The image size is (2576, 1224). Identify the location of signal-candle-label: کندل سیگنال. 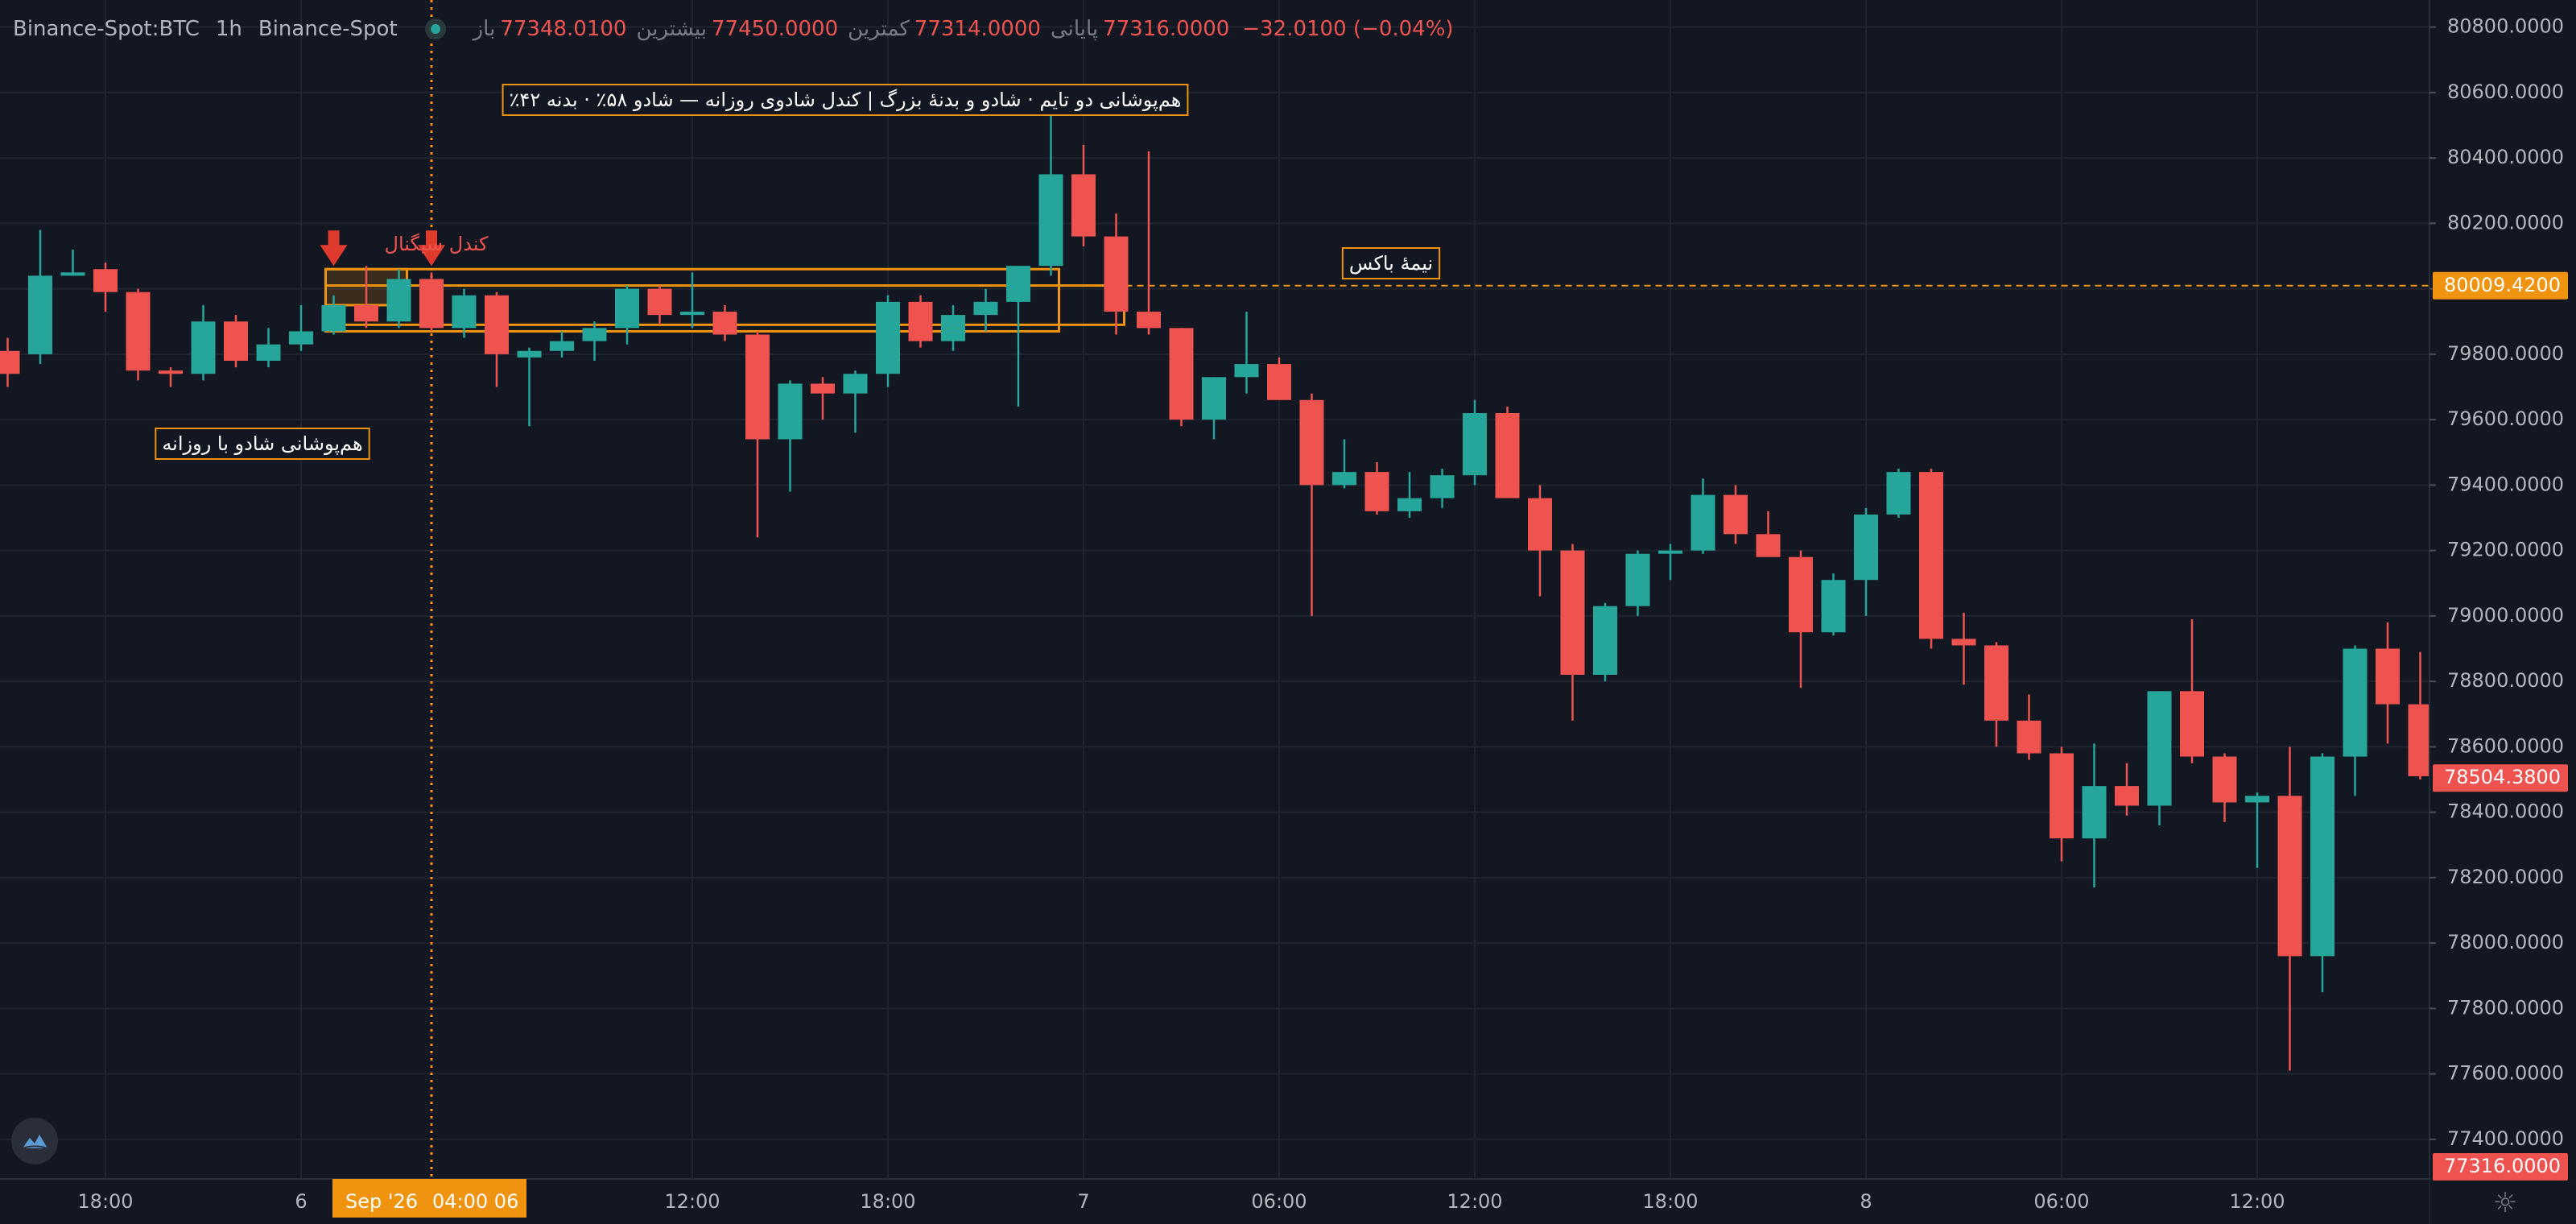
(437, 244).